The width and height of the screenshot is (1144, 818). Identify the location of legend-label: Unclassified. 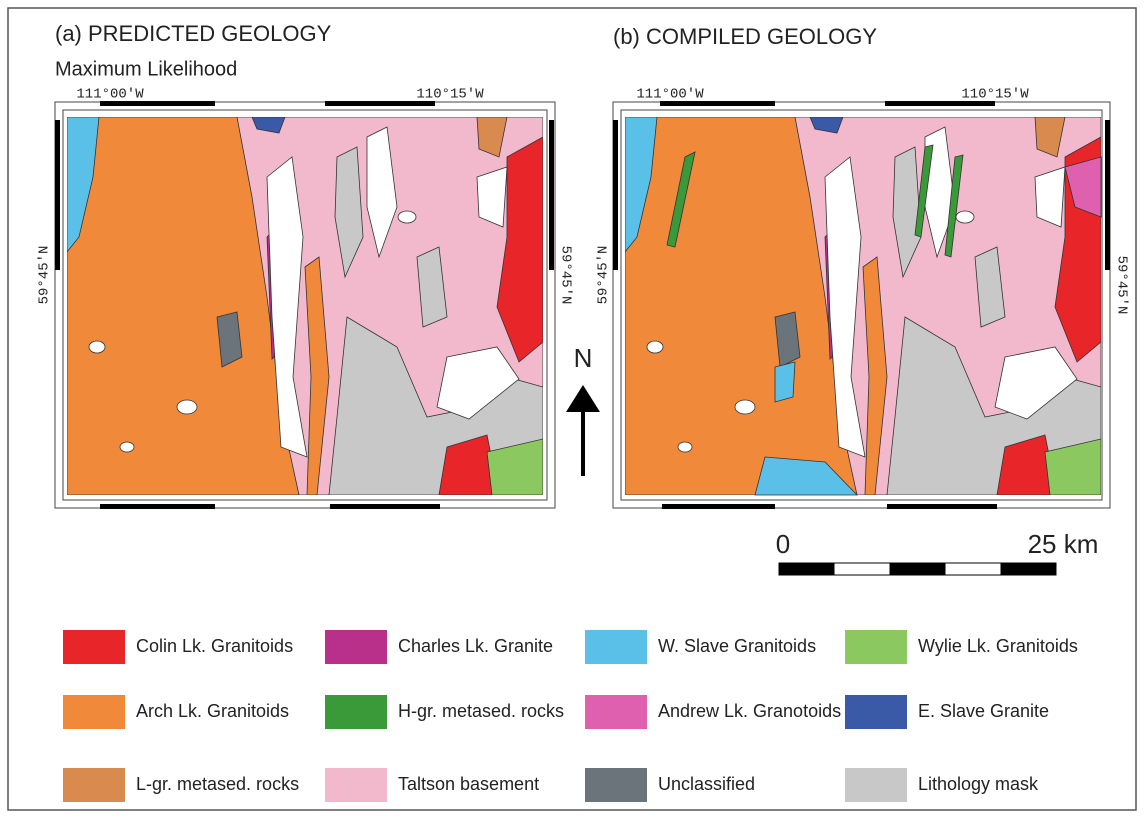
(706, 784).